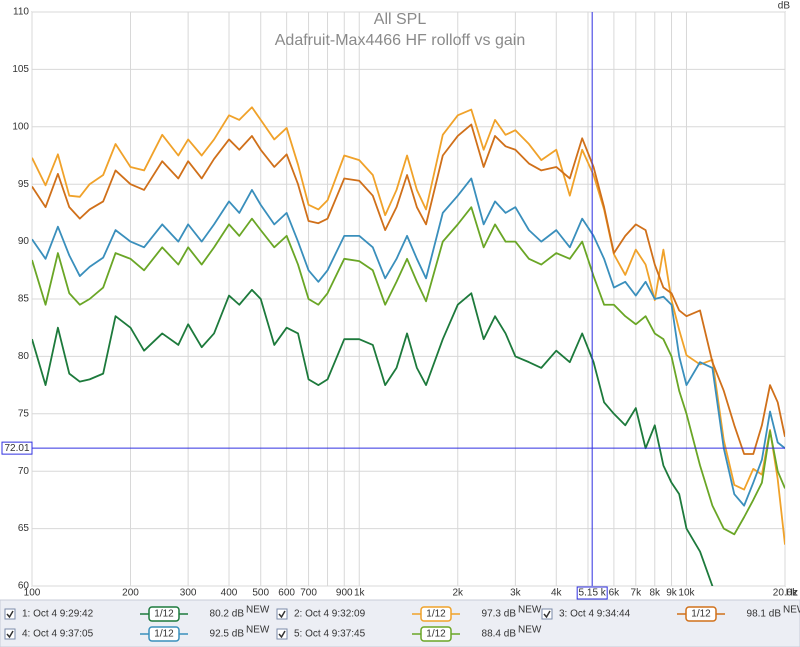 The image size is (800, 647). I want to click on y-tick-label: 75, so click(24, 413).